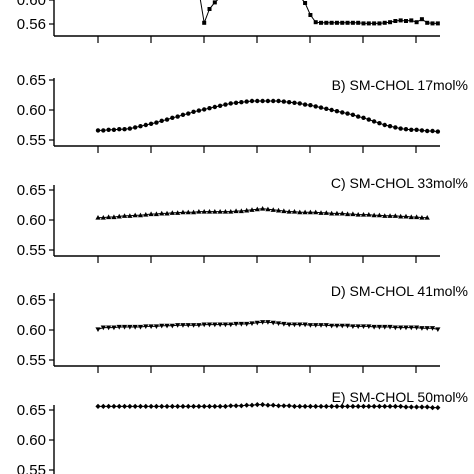 Image resolution: width=474 pixels, height=474 pixels. Describe the element at coordinates (31, 110) in the screenshot. I see `panel-1-y-tick-label: 0.60` at that location.